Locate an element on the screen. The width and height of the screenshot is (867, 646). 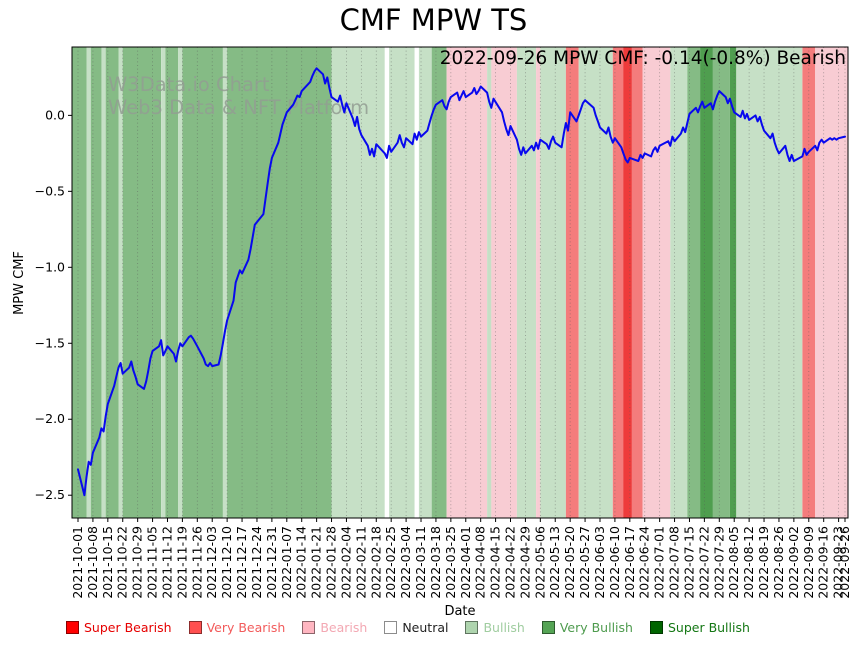
x-tick-label: 2022-08-26 is located at coordinates (778, 562).